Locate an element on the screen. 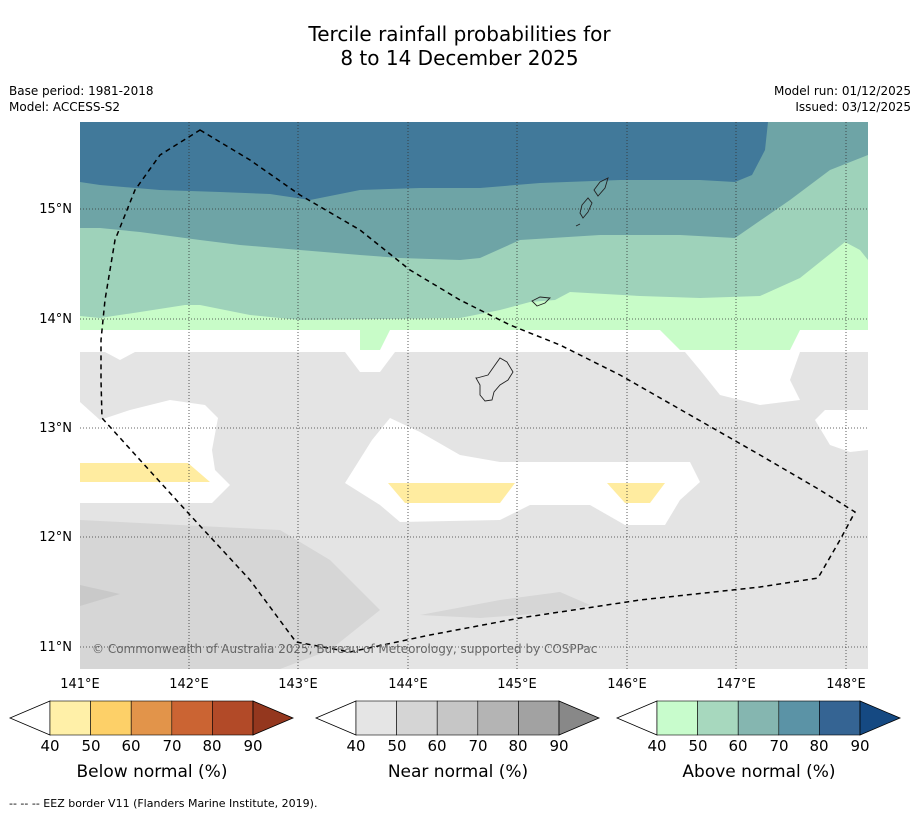  near-tick-80: 80 is located at coordinates (518, 746).